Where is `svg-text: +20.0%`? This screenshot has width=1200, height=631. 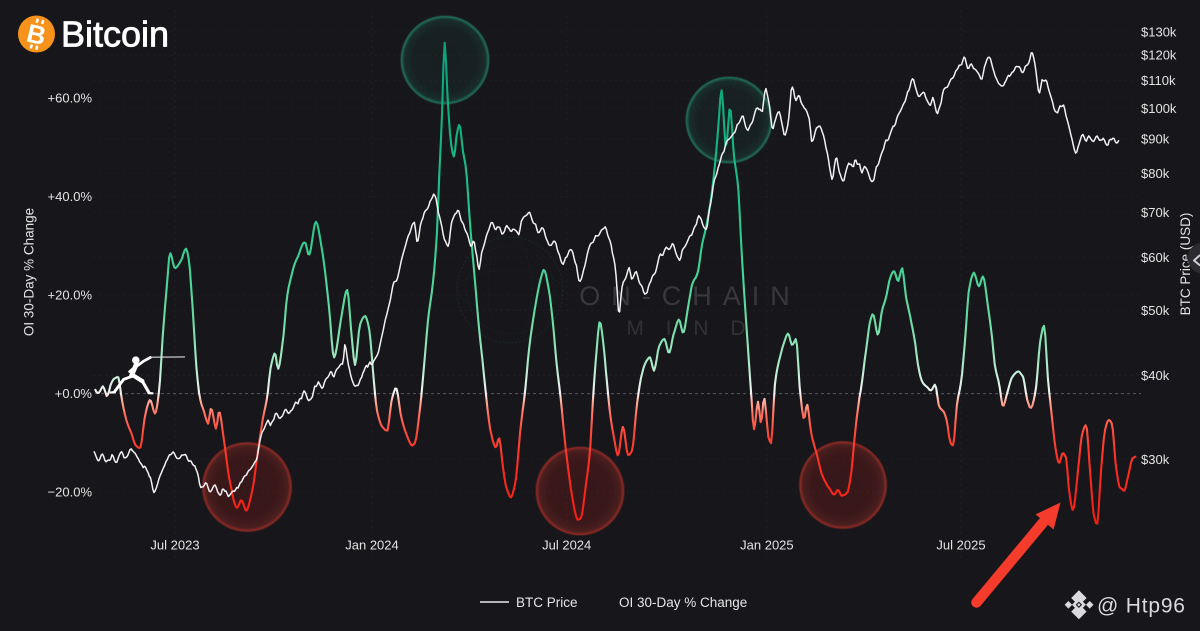
svg-text: +20.0% is located at coordinates (70, 295).